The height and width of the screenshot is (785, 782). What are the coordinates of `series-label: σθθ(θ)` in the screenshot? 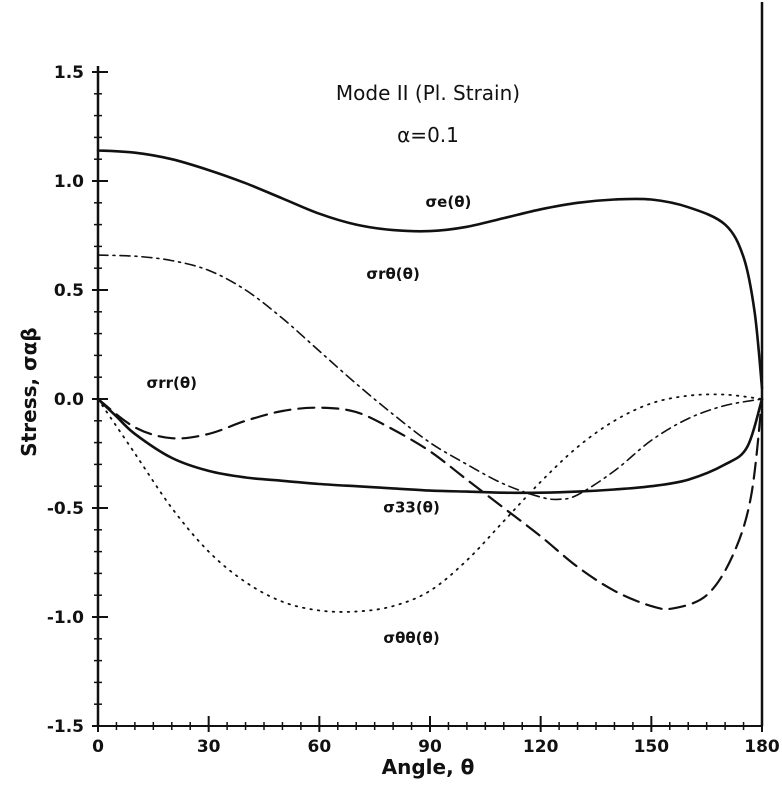 It's located at (411, 638).